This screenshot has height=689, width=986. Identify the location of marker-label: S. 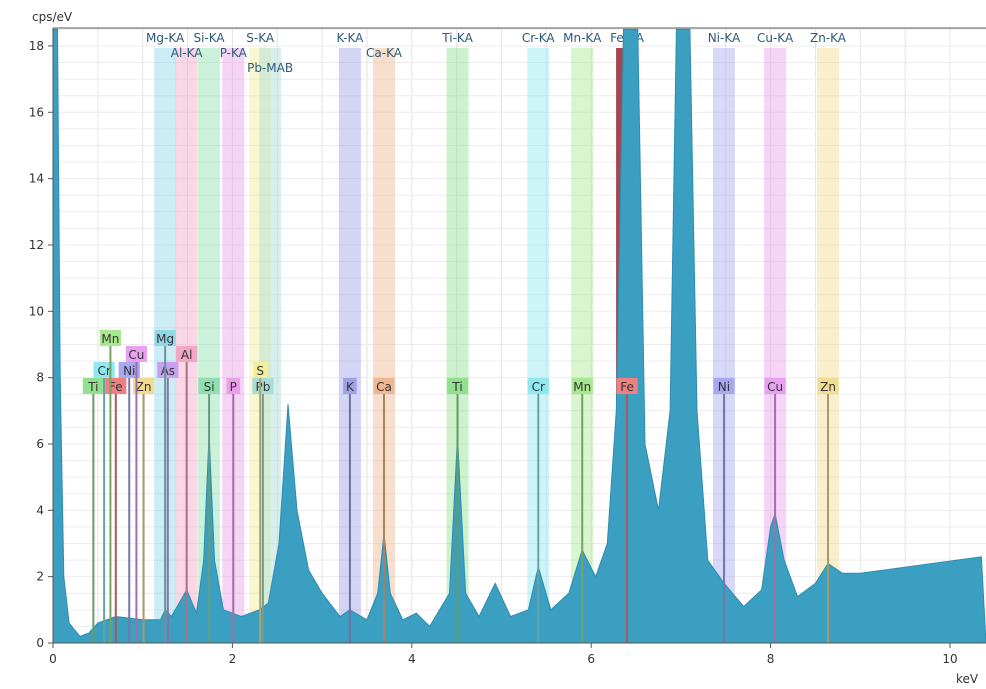
(260, 371).